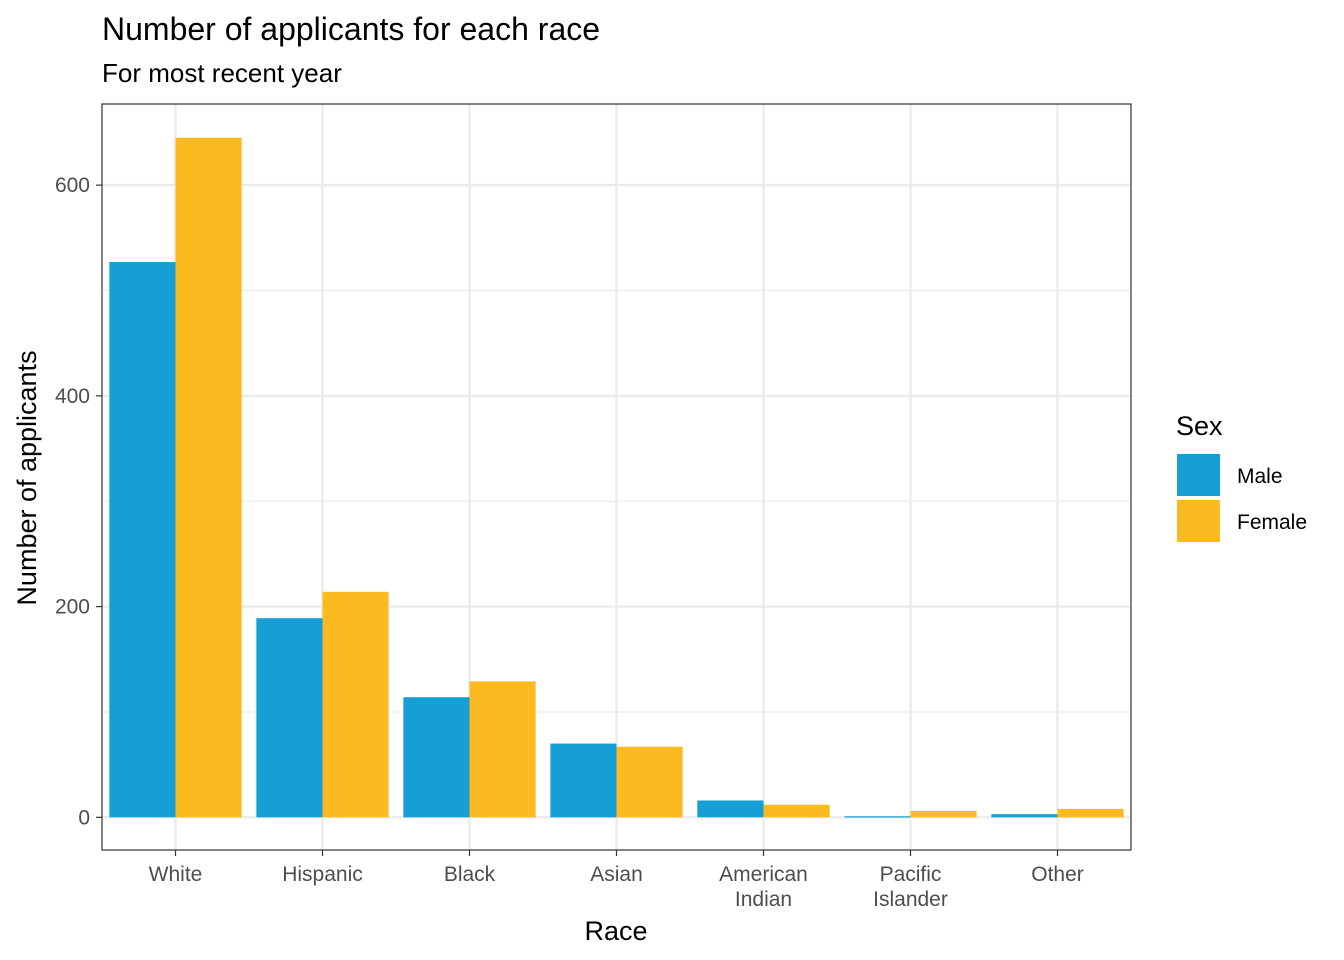 The image size is (1344, 960). What do you see at coordinates (72, 607) in the screenshot?
I see `y-tick-label: 200` at bounding box center [72, 607].